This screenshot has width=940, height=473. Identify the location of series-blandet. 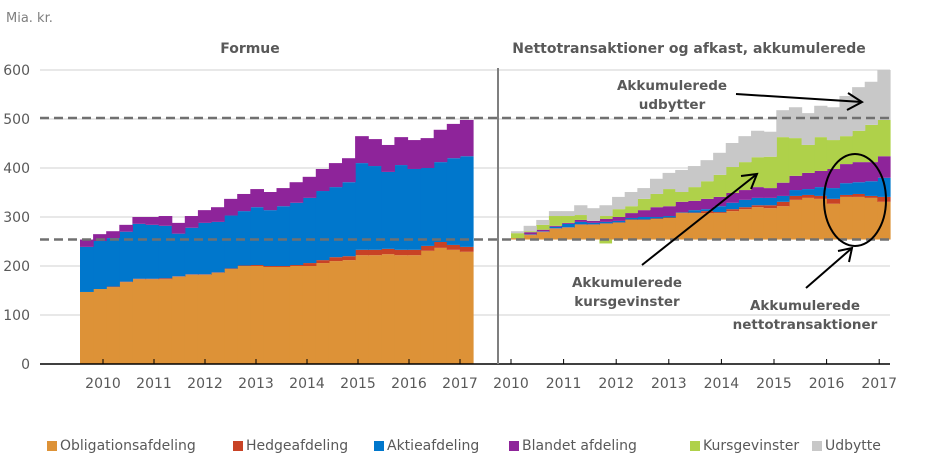
(277, 183).